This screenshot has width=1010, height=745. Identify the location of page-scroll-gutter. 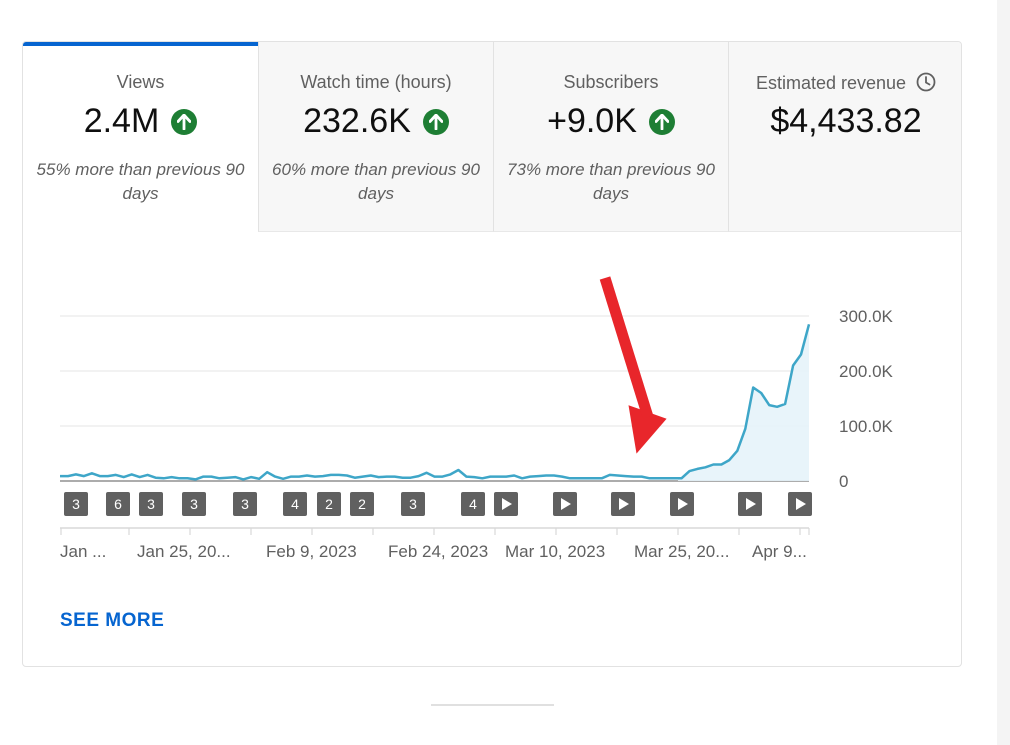
(1003, 372).